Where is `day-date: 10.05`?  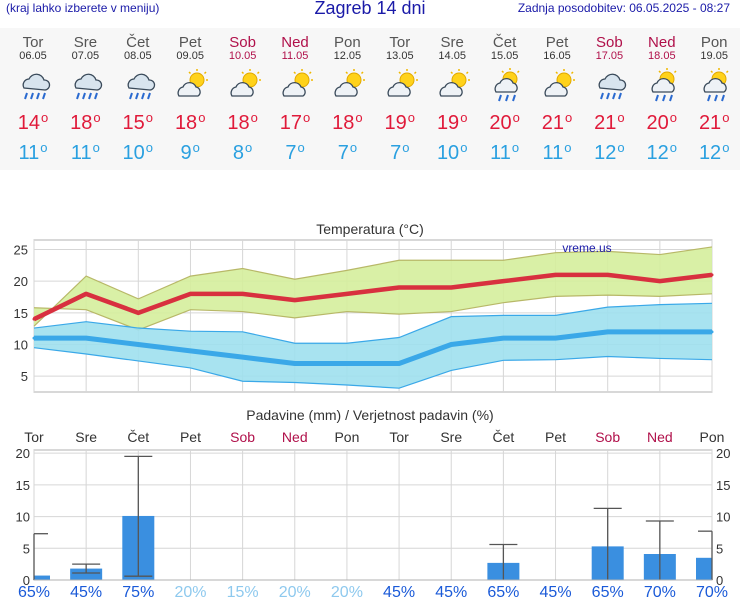
day-date: 10.05 is located at coordinates (242, 56).